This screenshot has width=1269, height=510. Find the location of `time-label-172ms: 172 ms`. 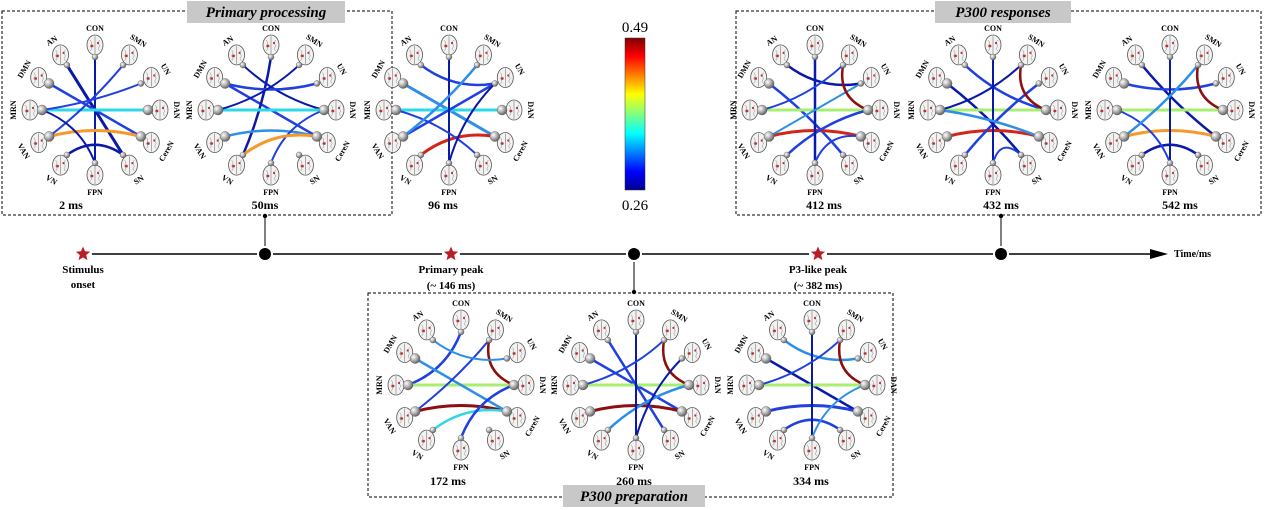

time-label-172ms: 172 ms is located at coordinates (448, 481).